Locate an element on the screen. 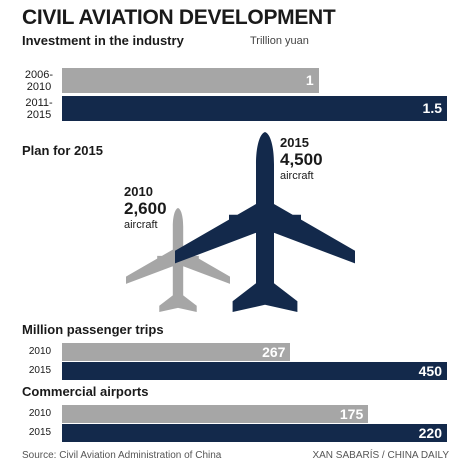 This screenshot has width=465, height=472. value-label: 220 is located at coordinates (430, 433).